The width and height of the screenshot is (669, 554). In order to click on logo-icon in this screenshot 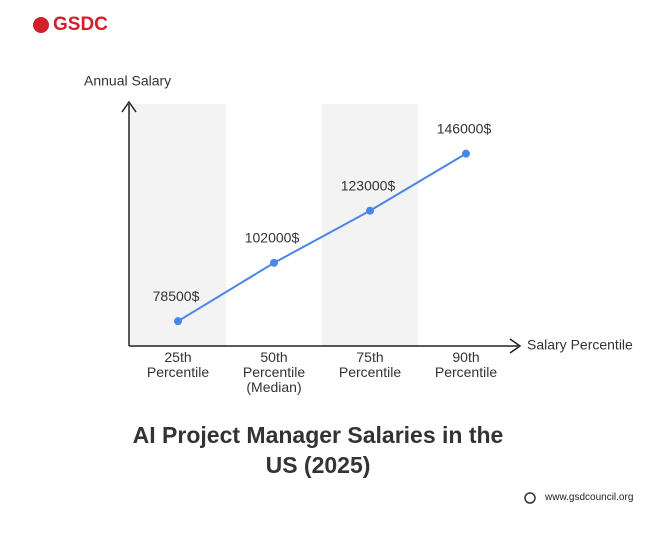, I will do `click(41, 25)`.